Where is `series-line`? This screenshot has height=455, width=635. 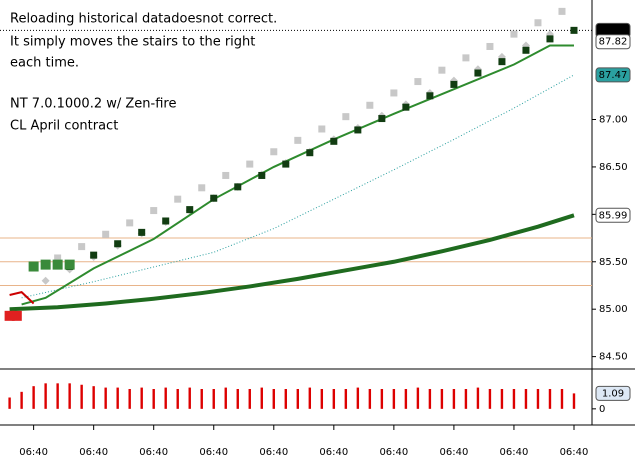
series-line is located at coordinates (22, 298).